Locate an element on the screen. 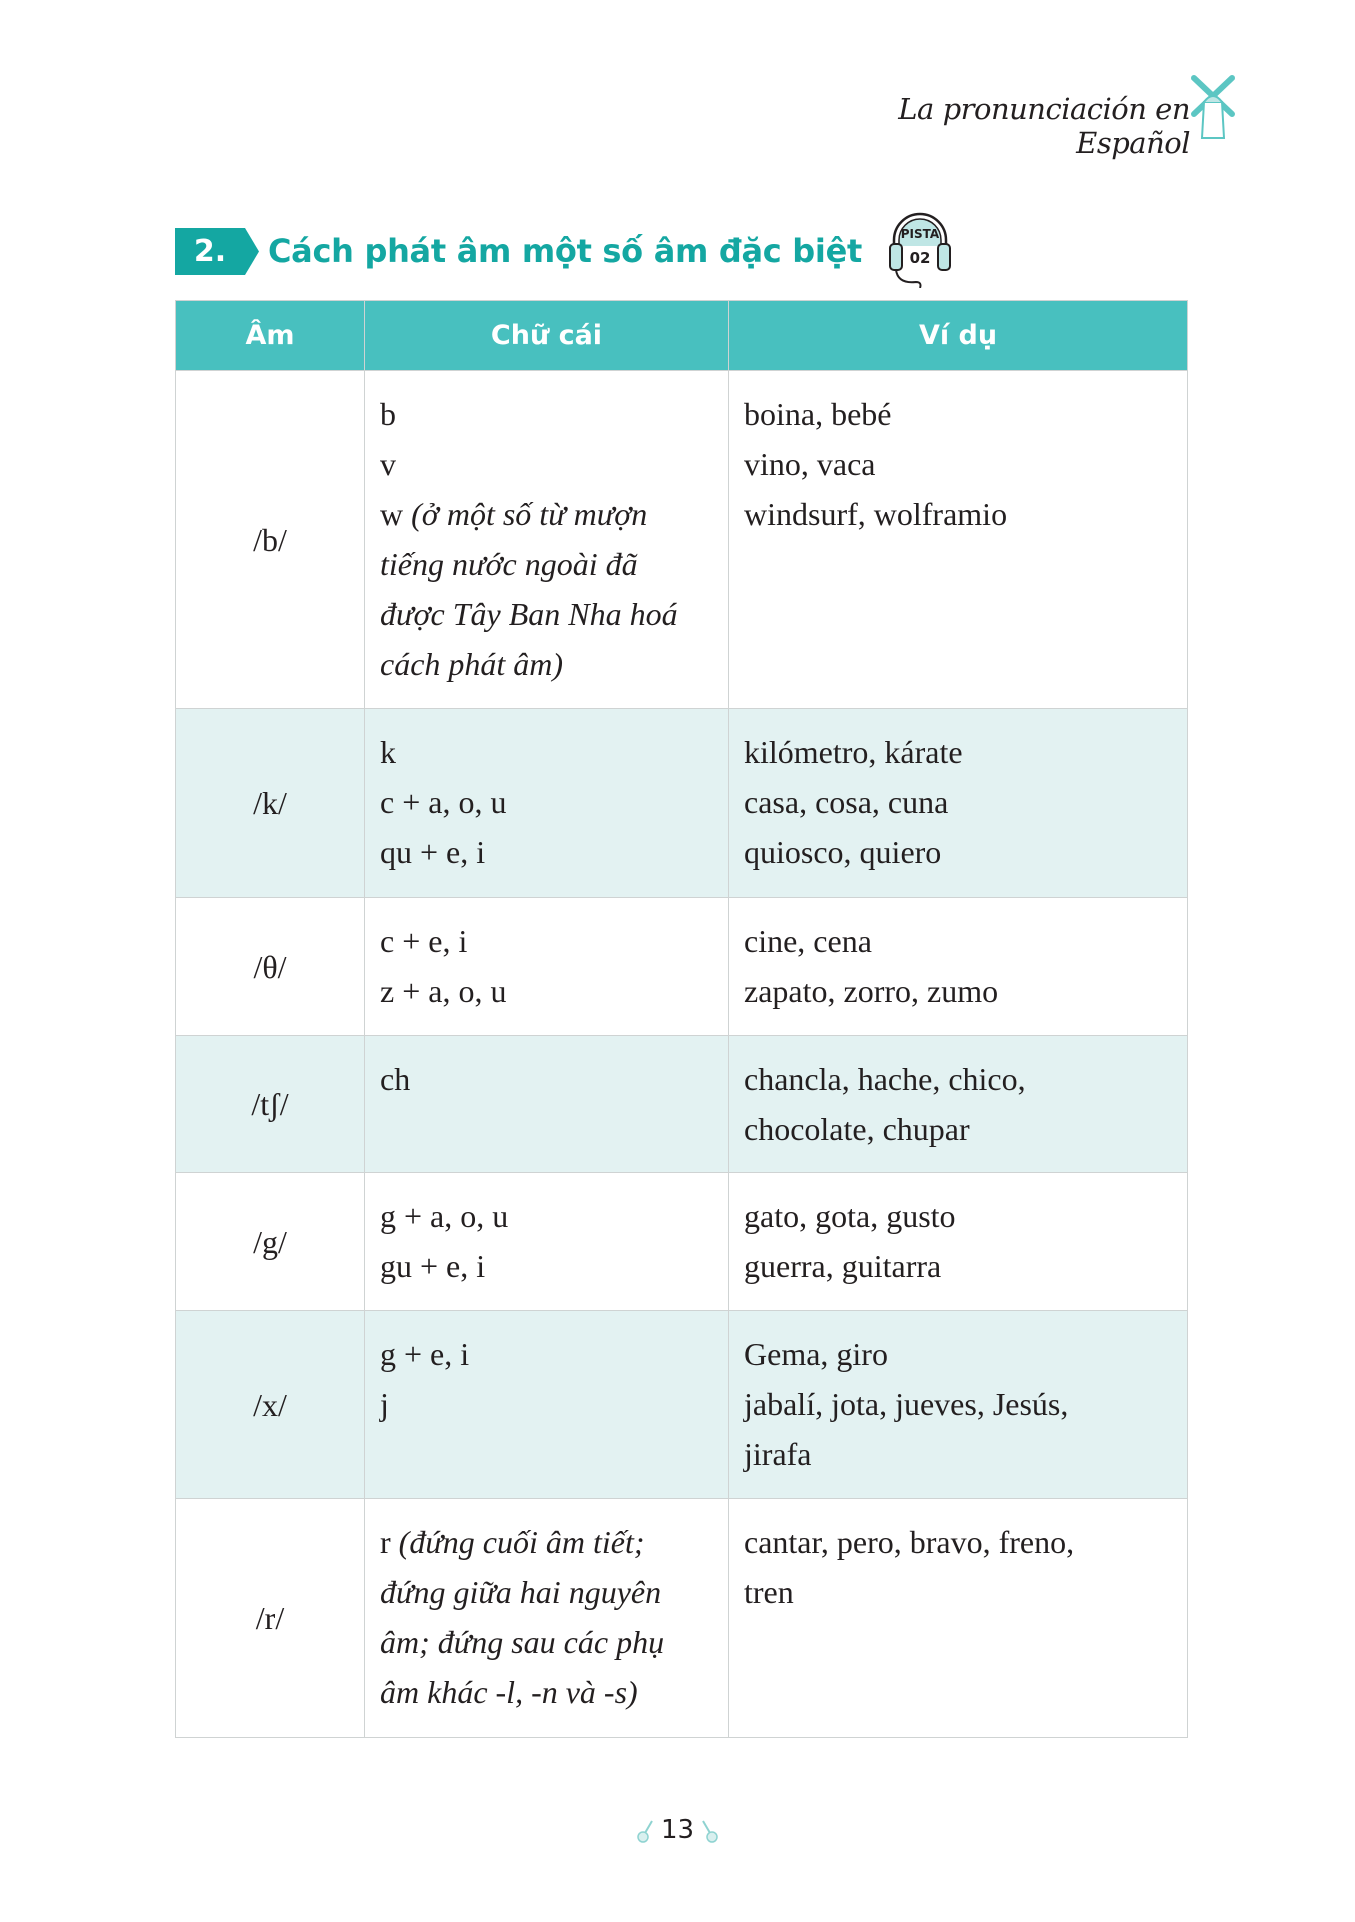 This screenshot has width=1355, height=1922. letters-text: gu + e, i is located at coordinates (433, 1266).